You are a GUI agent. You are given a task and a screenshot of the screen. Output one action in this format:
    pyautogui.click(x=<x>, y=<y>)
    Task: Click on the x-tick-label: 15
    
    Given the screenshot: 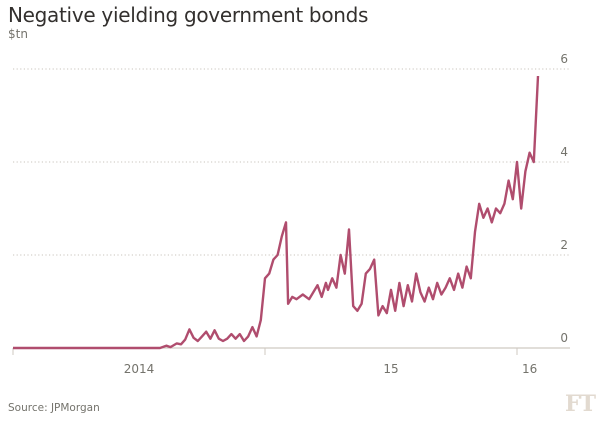 What is the action you would take?
    pyautogui.click(x=390, y=369)
    